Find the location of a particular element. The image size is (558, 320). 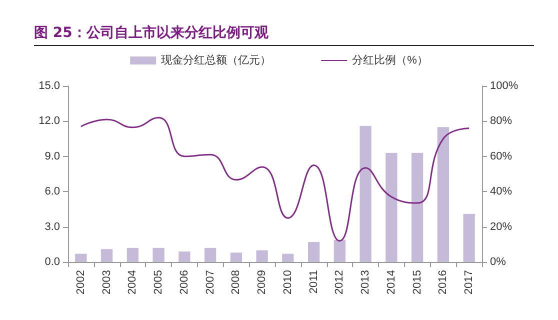

y-tick-label: 9.0 is located at coordinates (52, 156).